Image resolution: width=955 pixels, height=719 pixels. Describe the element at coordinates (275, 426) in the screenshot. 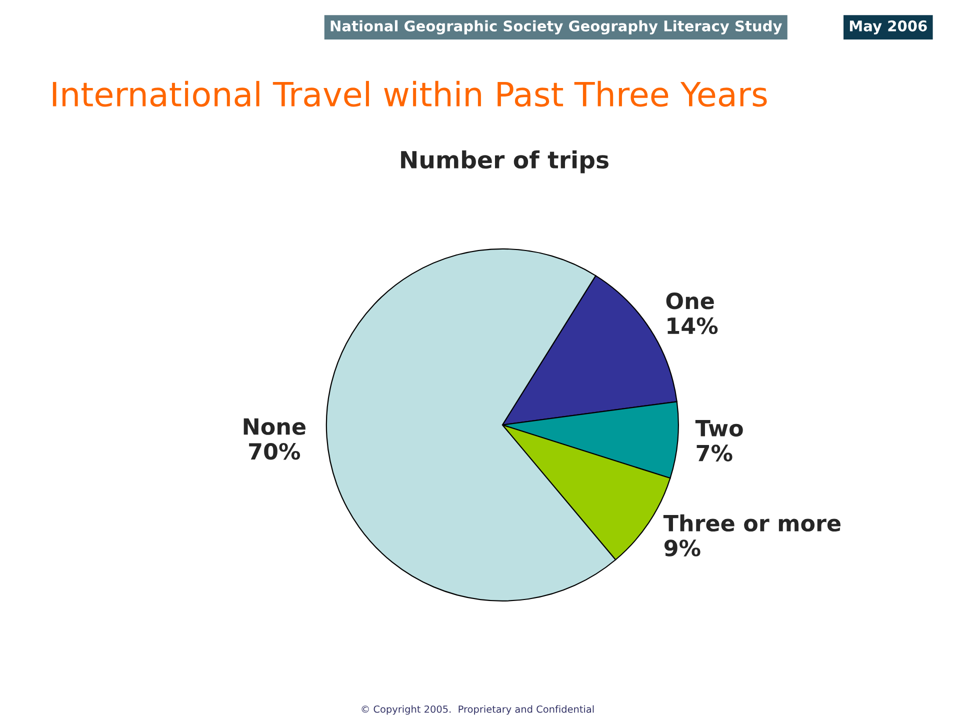

I see `slice-label: None` at that location.